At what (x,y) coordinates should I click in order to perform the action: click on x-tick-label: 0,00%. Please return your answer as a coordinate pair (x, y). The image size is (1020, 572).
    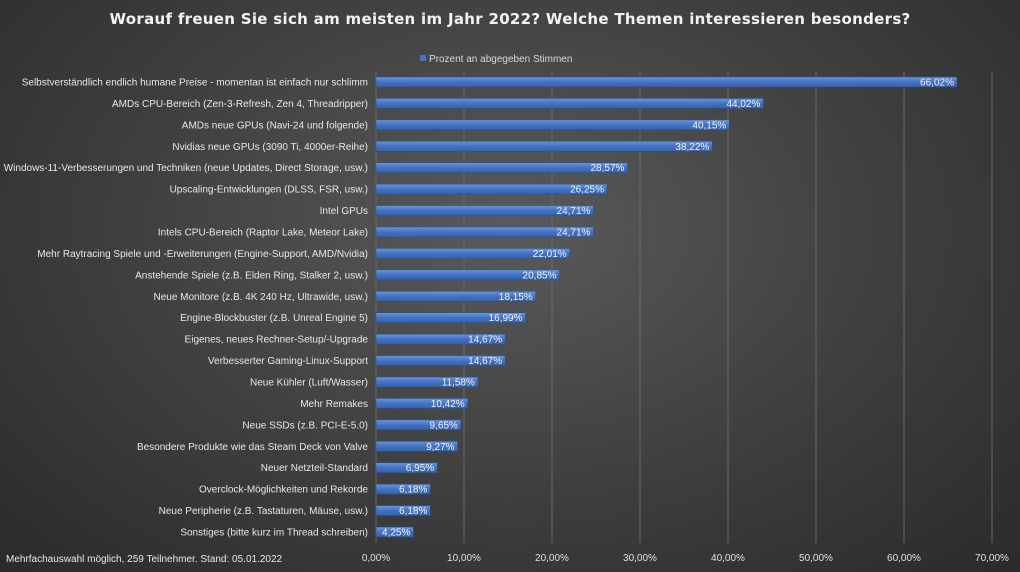
    Looking at the image, I should click on (376, 558).